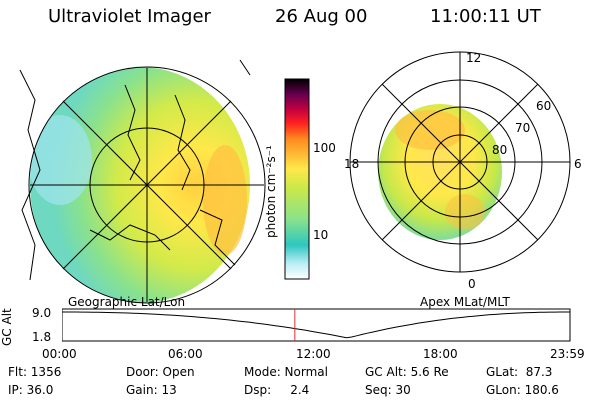 The width and height of the screenshot is (600, 400). What do you see at coordinates (499, 150) in the screenshot?
I see `lat-label-80: 80` at bounding box center [499, 150].